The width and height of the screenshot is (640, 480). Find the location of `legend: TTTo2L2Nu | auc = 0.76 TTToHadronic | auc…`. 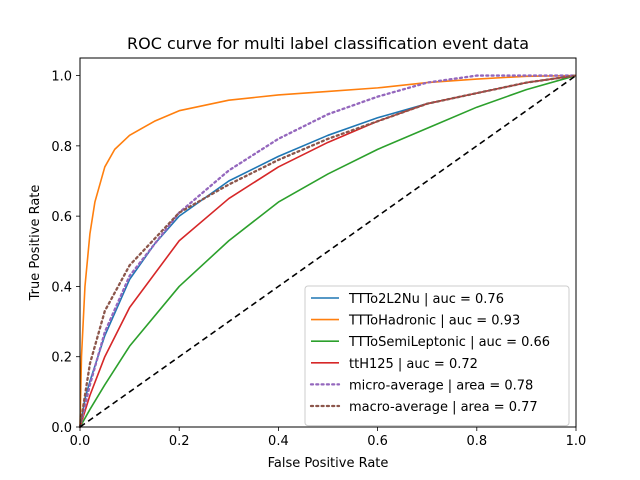

legend: TTTo2L2Nu | auc = 0.76 TTToHadronic | auc… is located at coordinates (437, 356).